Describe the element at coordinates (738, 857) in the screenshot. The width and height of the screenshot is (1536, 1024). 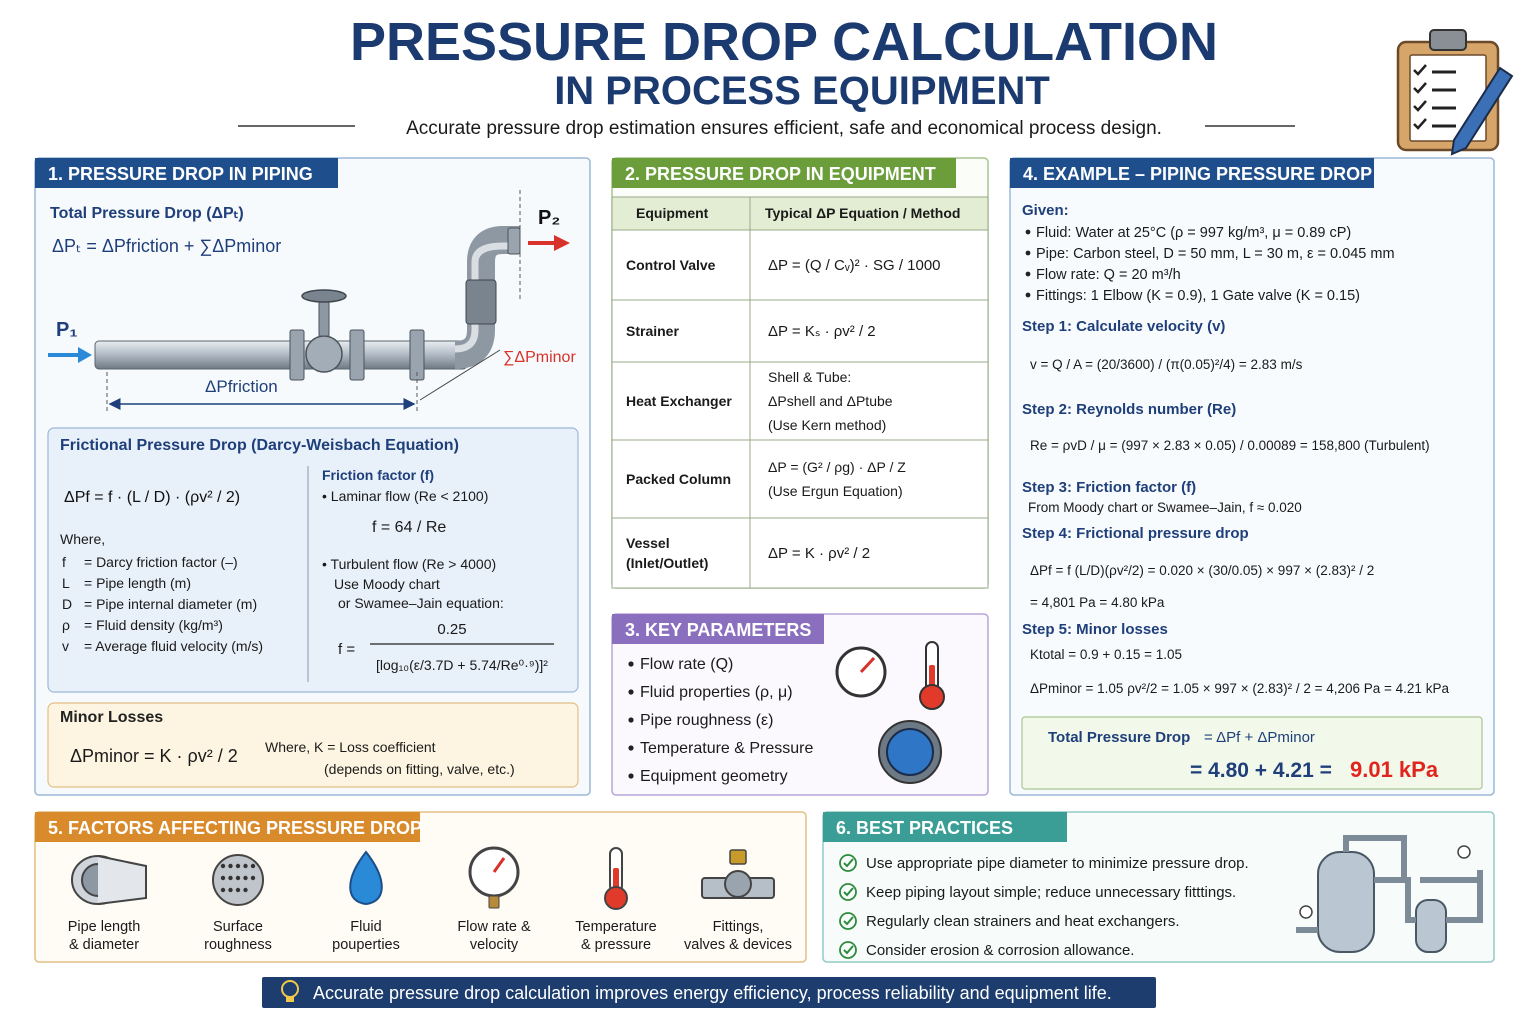
I see `fitting-handle` at that location.